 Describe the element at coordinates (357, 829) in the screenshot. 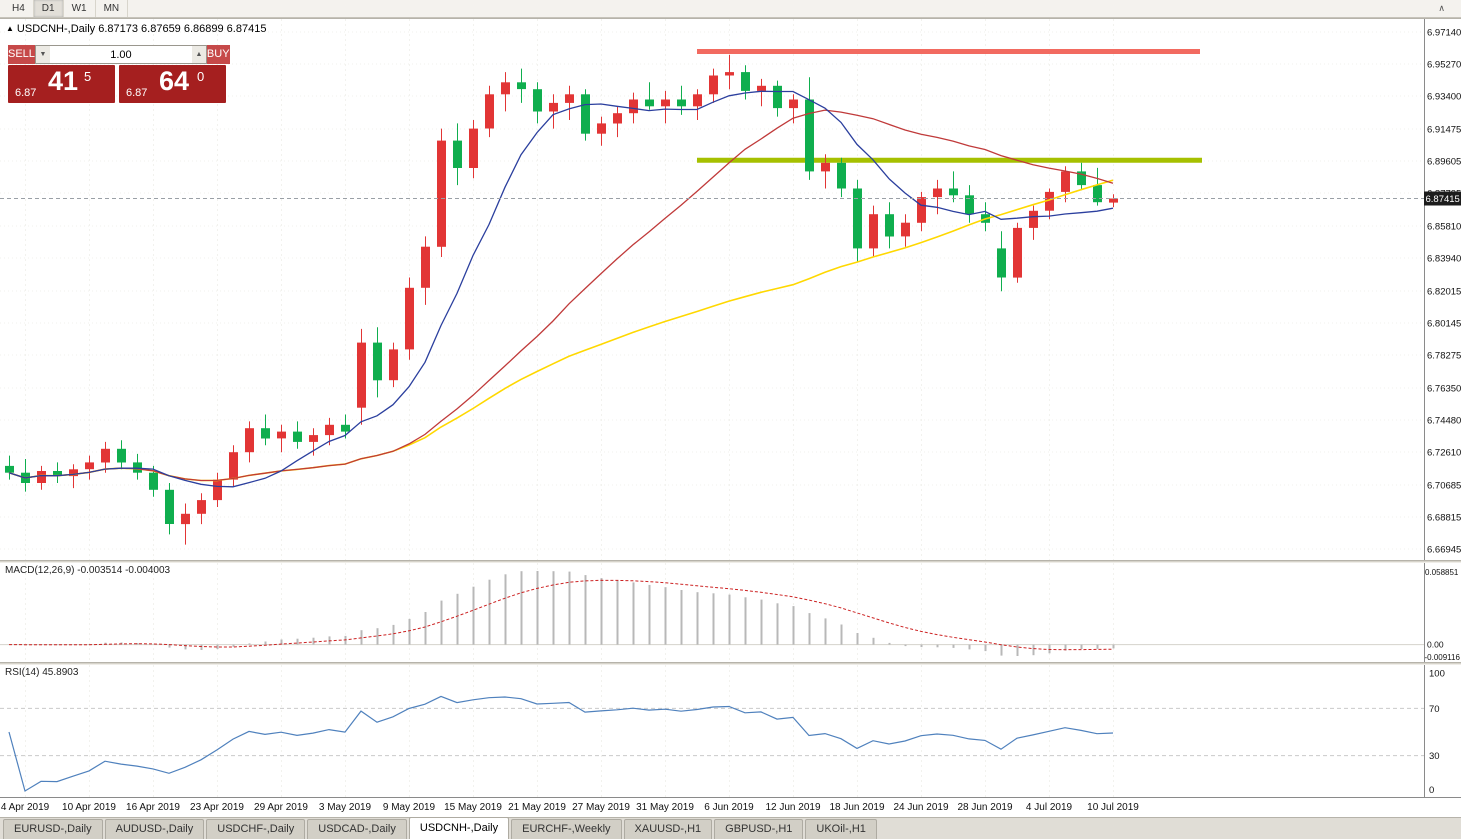

I see `chart-tab-usdcad-daily: USDCAD-,Daily` at that location.